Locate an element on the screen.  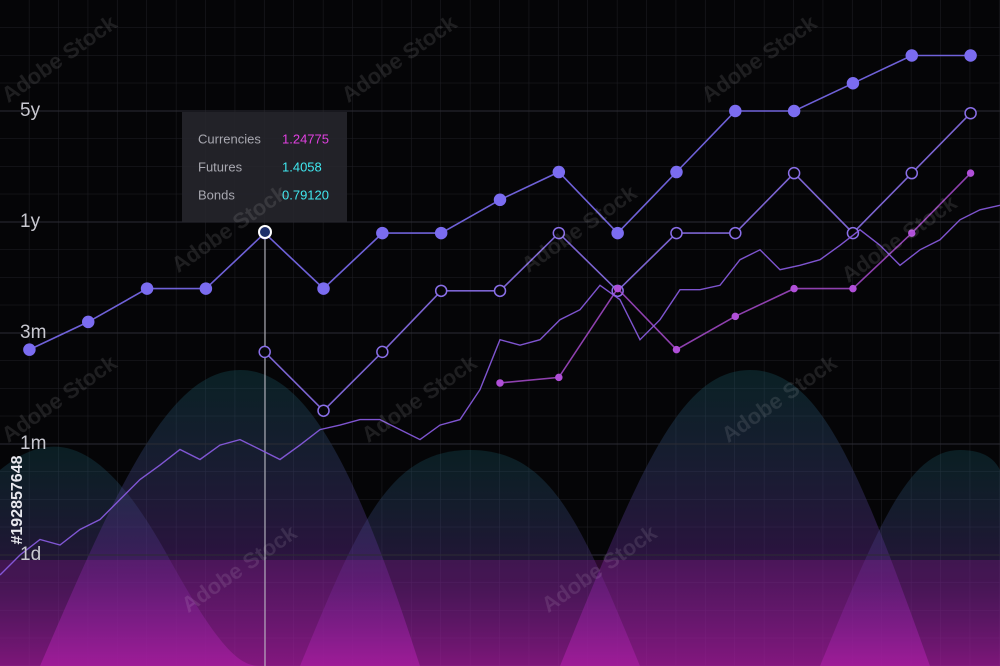
tooltip-value: 0.79120 is located at coordinates (305, 194).